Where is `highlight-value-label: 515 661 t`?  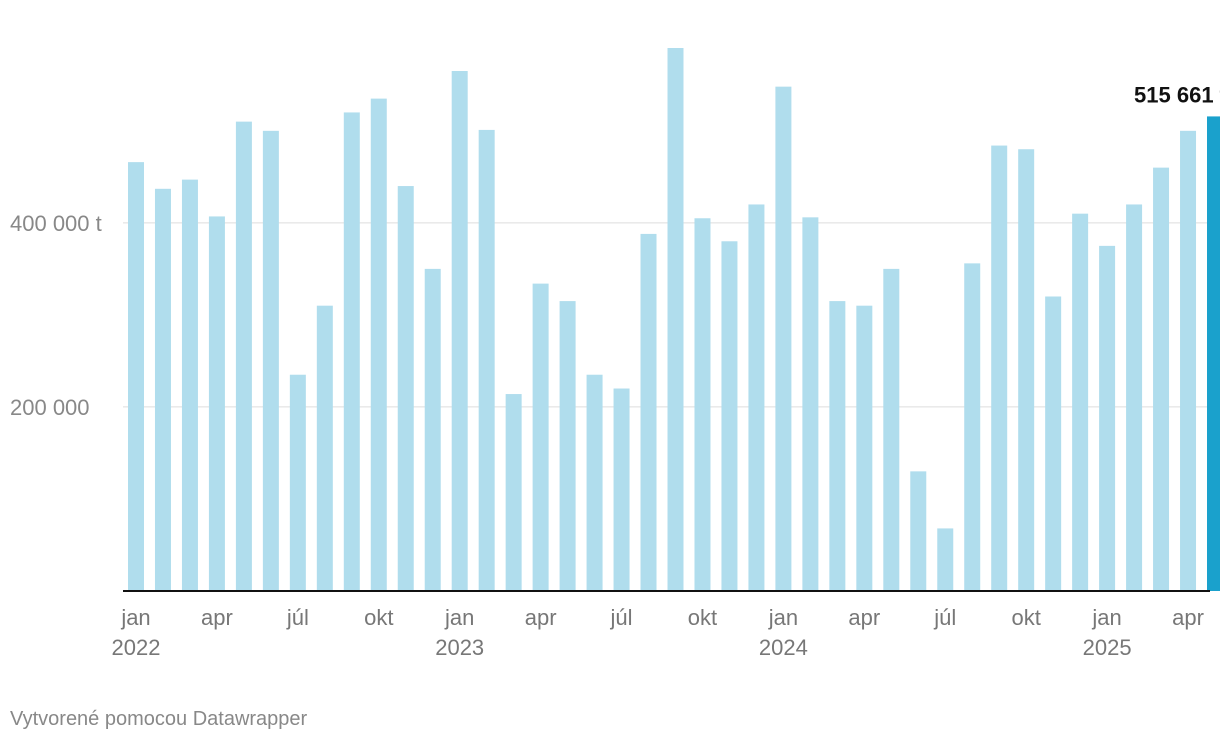 highlight-value-label: 515 661 t is located at coordinates (1177, 94).